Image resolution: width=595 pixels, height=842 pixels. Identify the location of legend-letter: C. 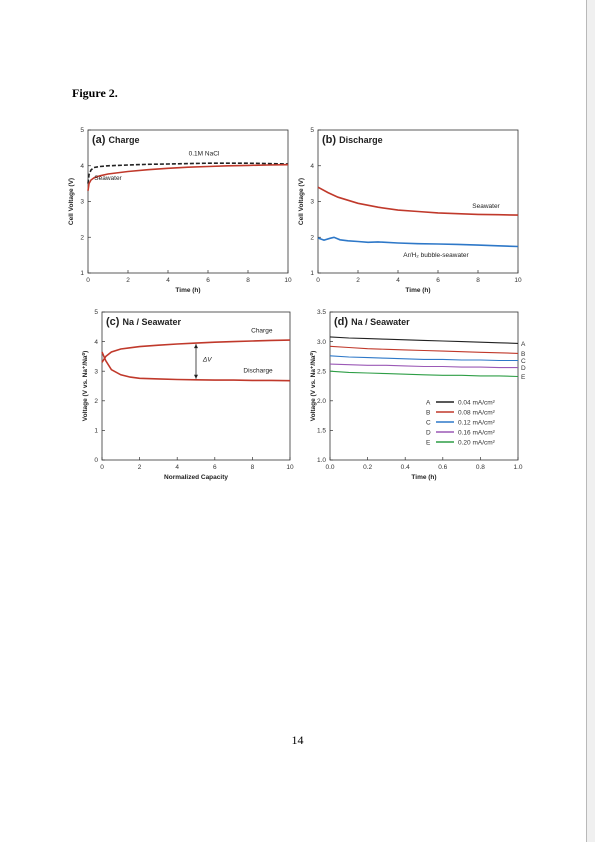
(428, 423).